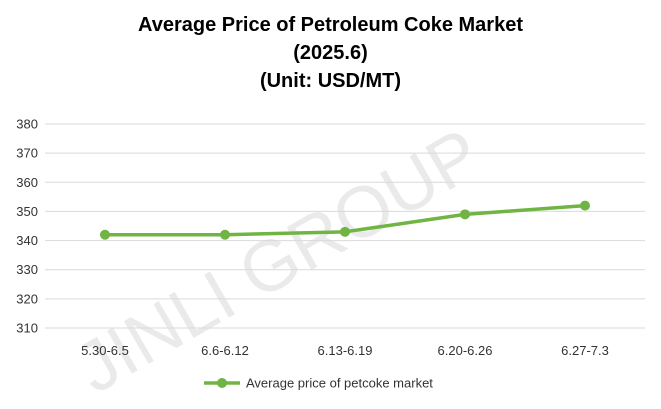  Describe the element at coordinates (27, 298) in the screenshot. I see `y-tick-label: 320` at that location.